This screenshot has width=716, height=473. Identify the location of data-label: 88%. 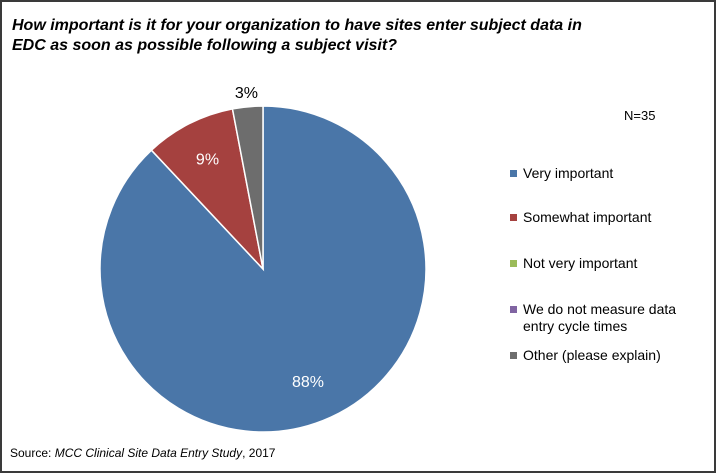
(308, 382).